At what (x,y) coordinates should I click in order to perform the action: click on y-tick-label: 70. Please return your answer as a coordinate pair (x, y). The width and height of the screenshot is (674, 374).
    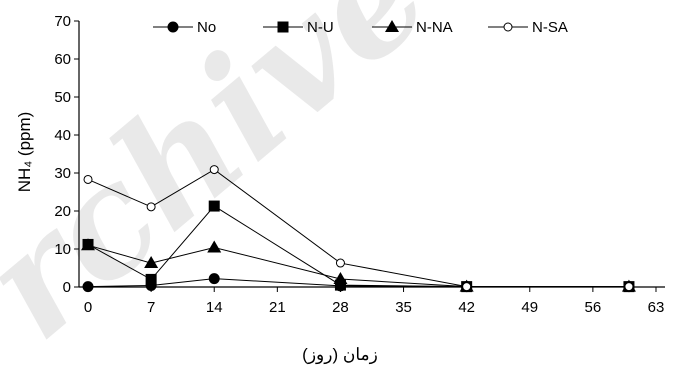
    Looking at the image, I should click on (62, 21).